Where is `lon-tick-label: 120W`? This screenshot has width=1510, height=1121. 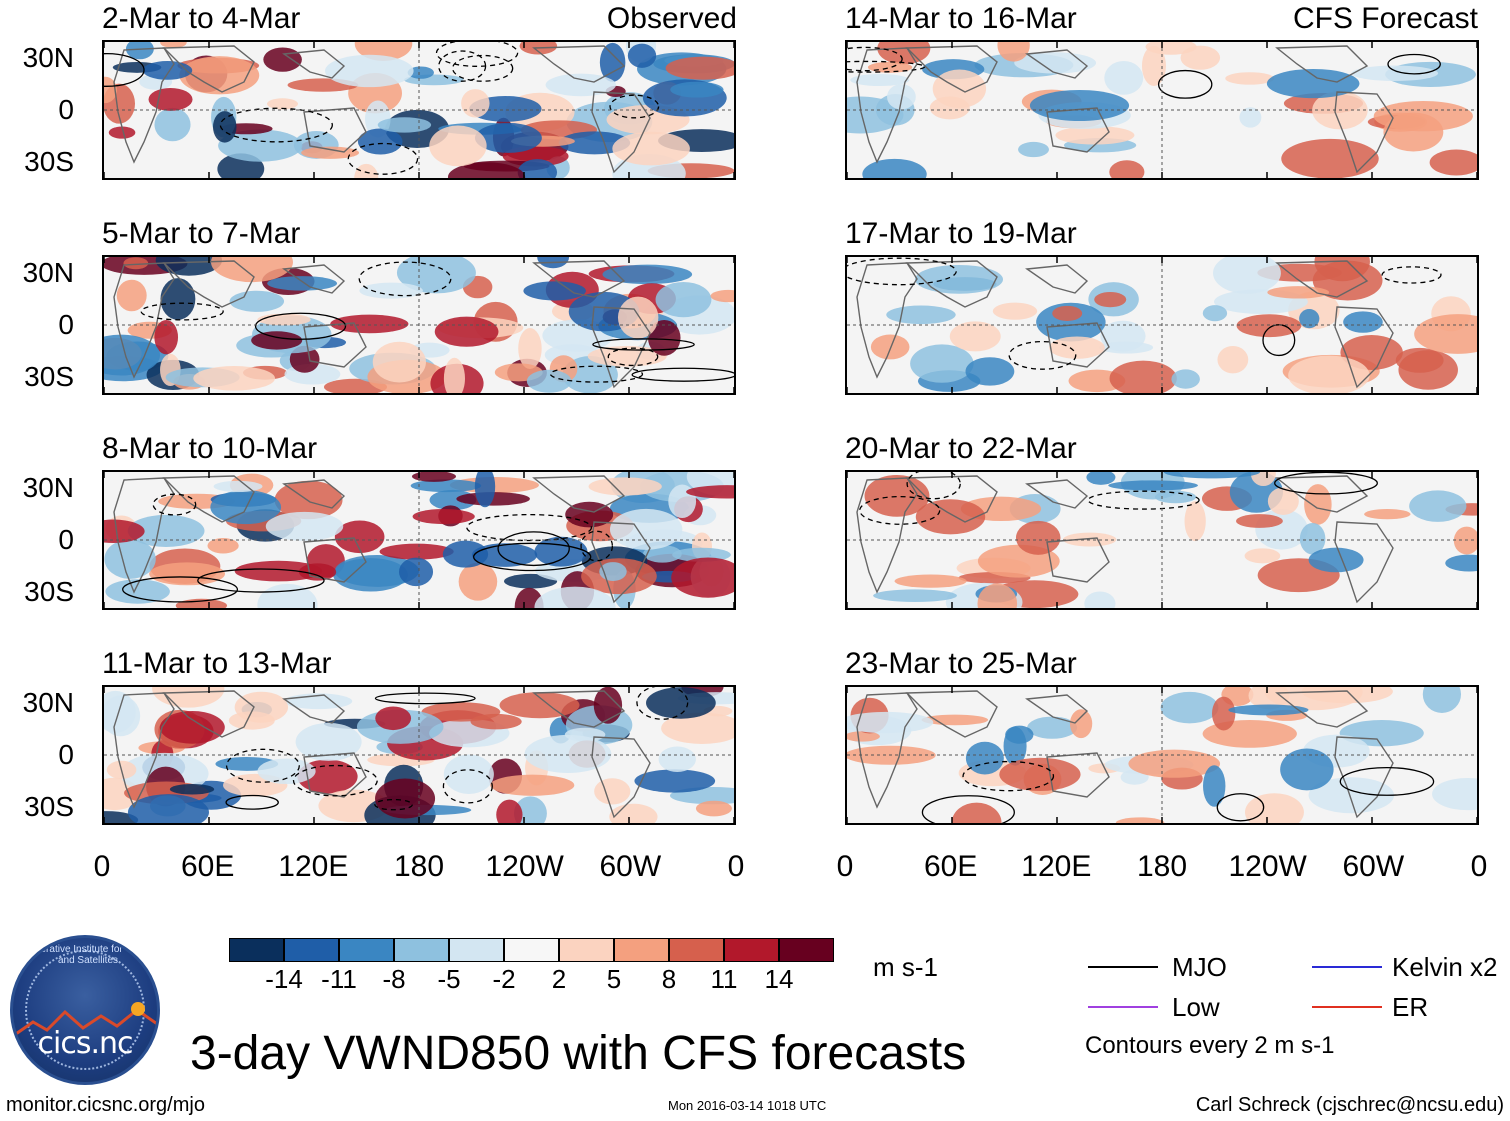
lon-tick-label: 120W is located at coordinates (1267, 866).